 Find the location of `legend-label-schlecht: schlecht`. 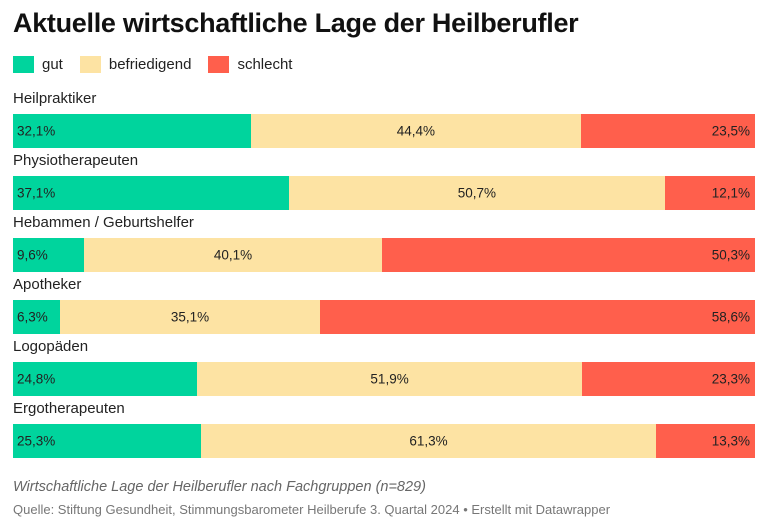

legend-label-schlecht: schlecht is located at coordinates (265, 64).